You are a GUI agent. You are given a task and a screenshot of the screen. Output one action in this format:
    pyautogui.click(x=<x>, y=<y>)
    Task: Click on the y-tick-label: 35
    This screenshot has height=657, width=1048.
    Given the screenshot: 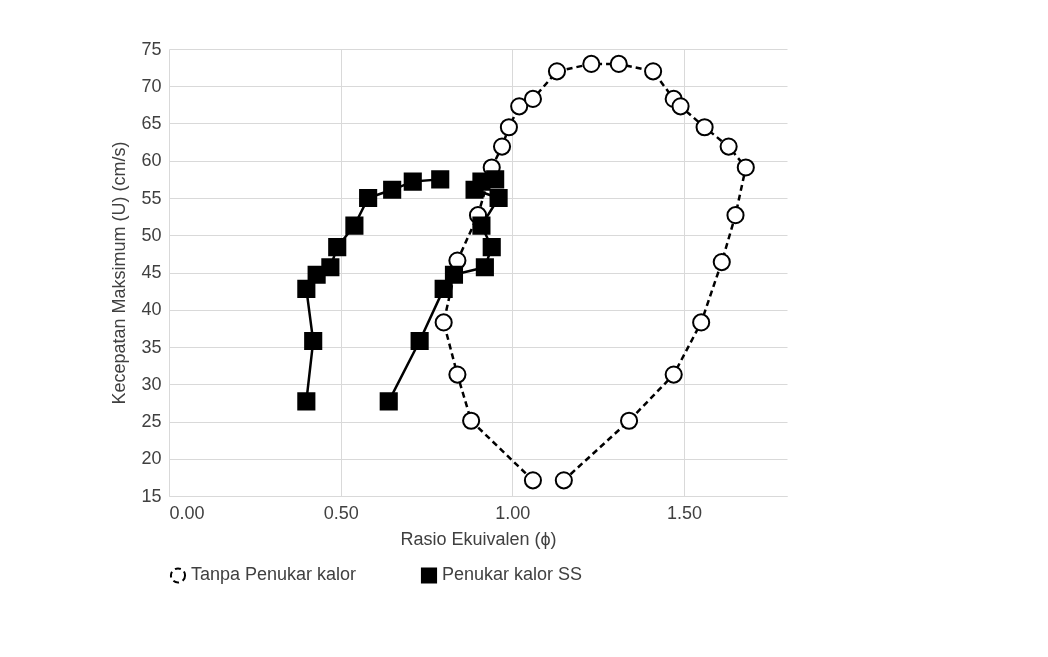 What is the action you would take?
    pyautogui.click(x=151, y=346)
    